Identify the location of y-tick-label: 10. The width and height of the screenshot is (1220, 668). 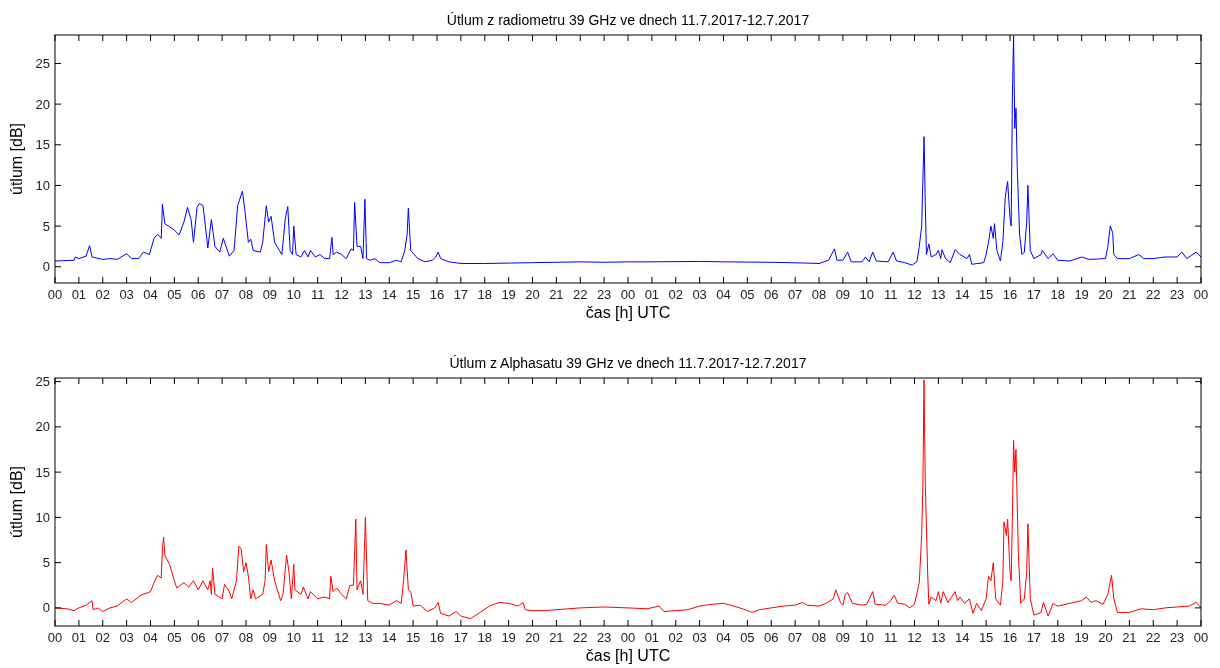
(42, 517).